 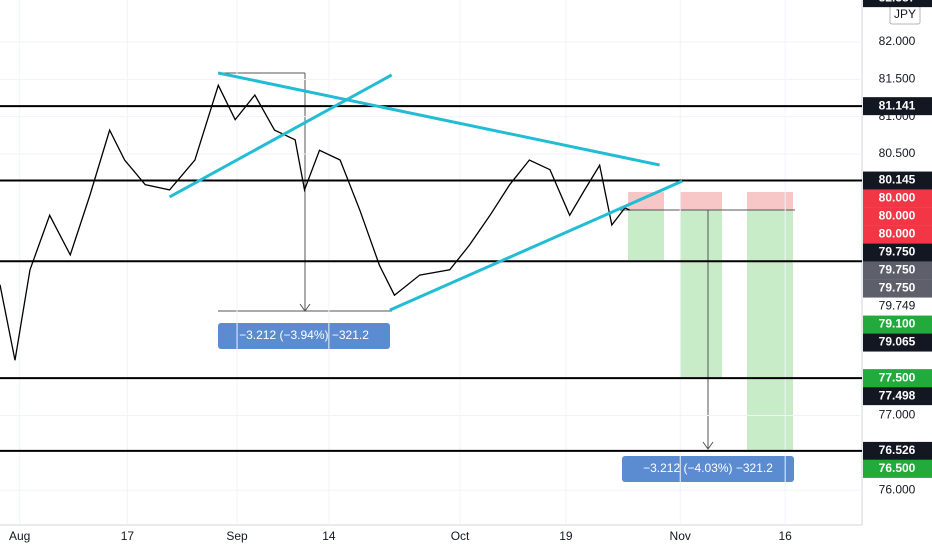 I want to click on measure-label: −3.212 (−4.03%) −321.2, so click(x=708, y=468).